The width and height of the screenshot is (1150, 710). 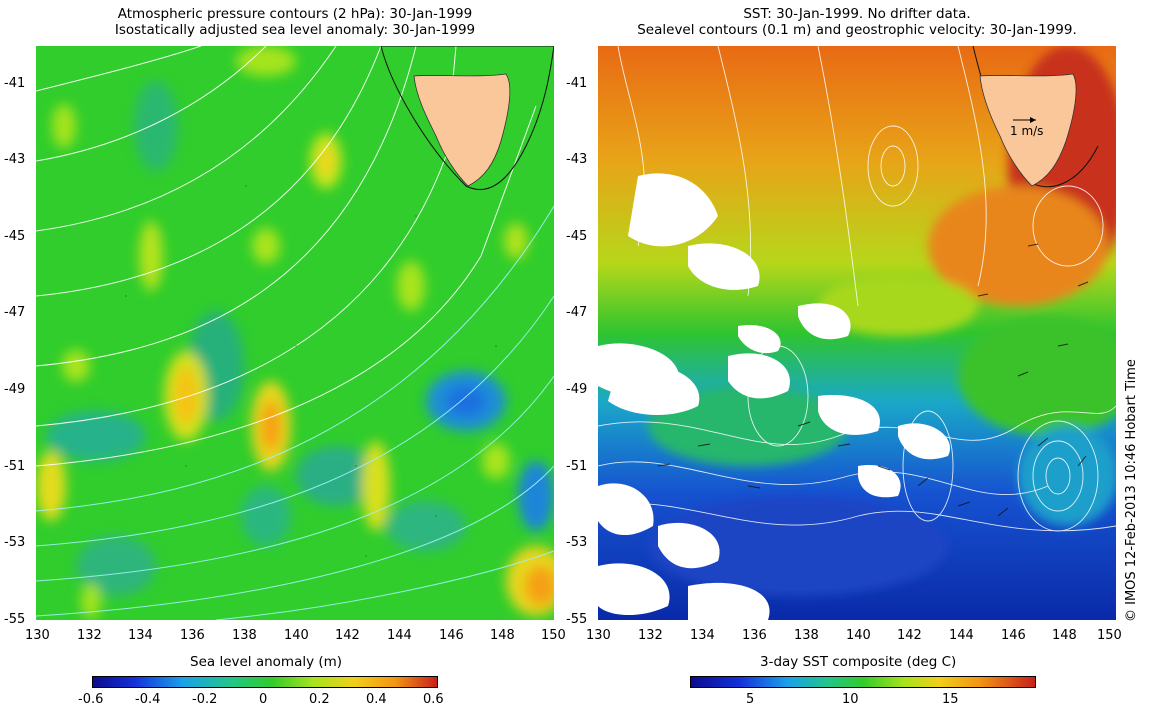 What do you see at coordinates (858, 662) in the screenshot?
I see `right-colorbar-label: 3-day SST composite (deg C)` at bounding box center [858, 662].